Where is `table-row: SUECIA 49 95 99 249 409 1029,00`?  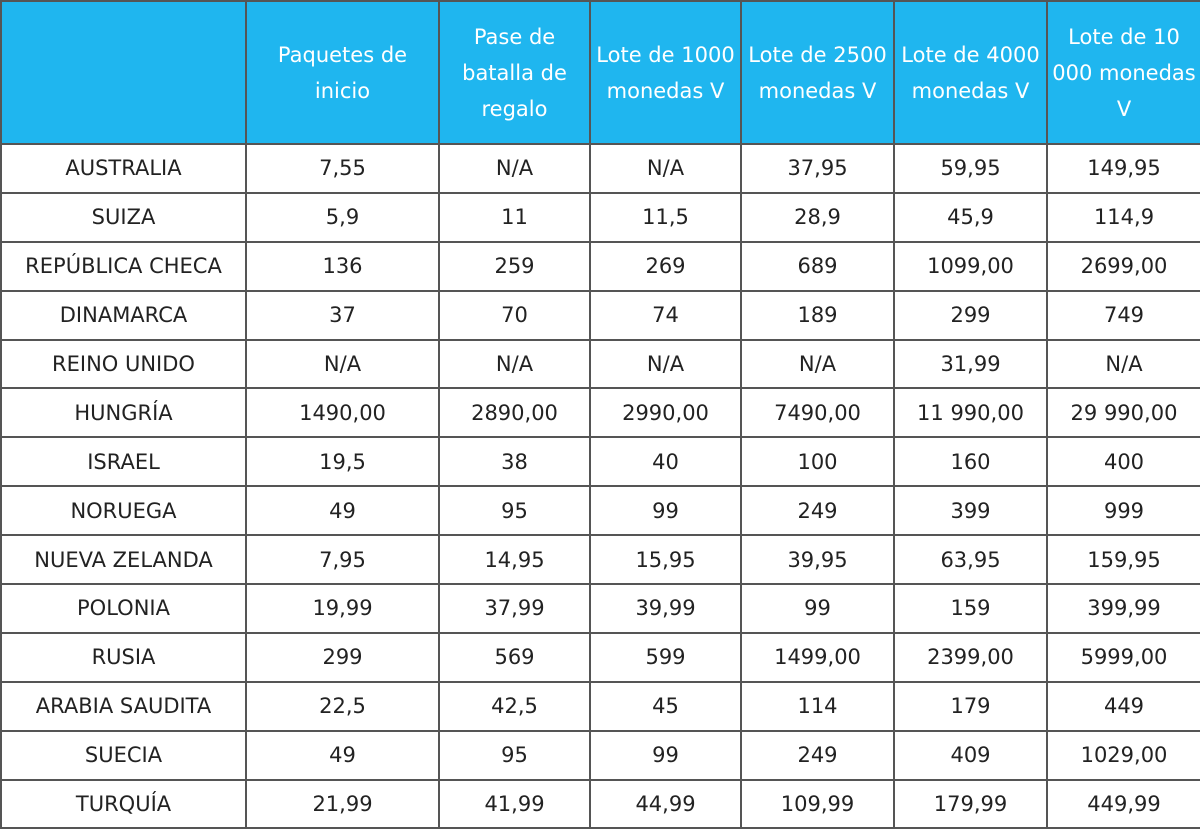
table-row: SUECIA 49 95 99 249 409 1029,00 is located at coordinates (600, 755).